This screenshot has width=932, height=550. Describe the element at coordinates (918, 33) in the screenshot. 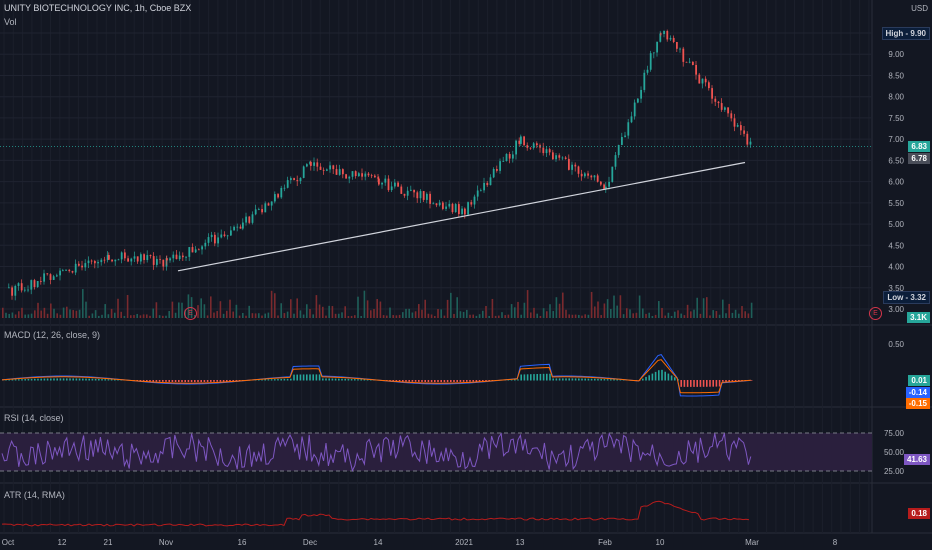

I see `high-badge-value: 9.90` at that location.